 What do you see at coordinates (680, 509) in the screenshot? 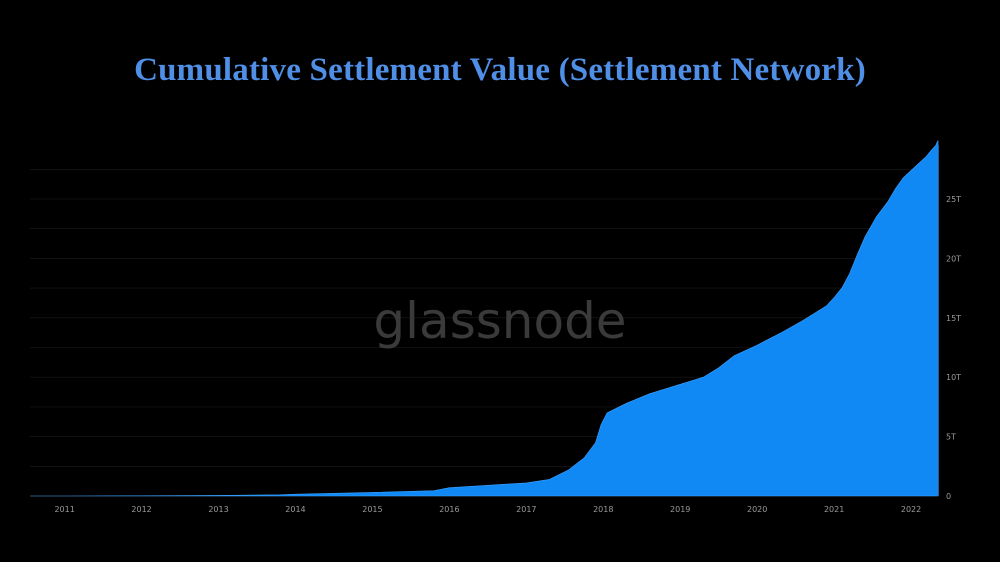
I see `x-tick-label: 2019` at bounding box center [680, 509].